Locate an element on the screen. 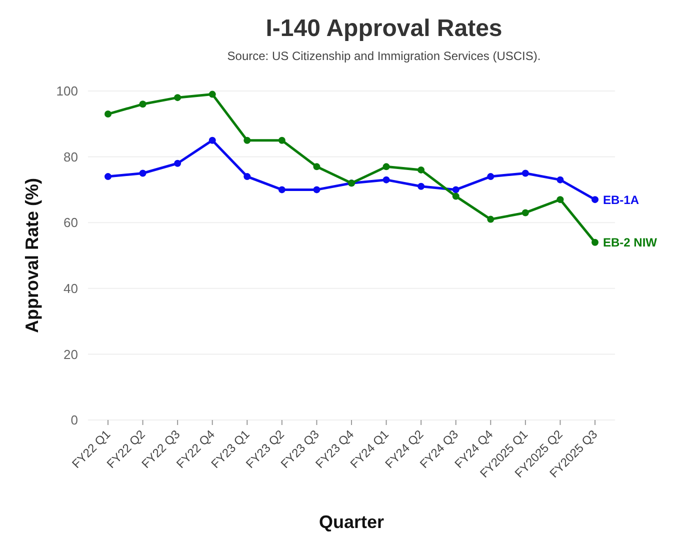  y-tick-label: 60 is located at coordinates (71, 222).